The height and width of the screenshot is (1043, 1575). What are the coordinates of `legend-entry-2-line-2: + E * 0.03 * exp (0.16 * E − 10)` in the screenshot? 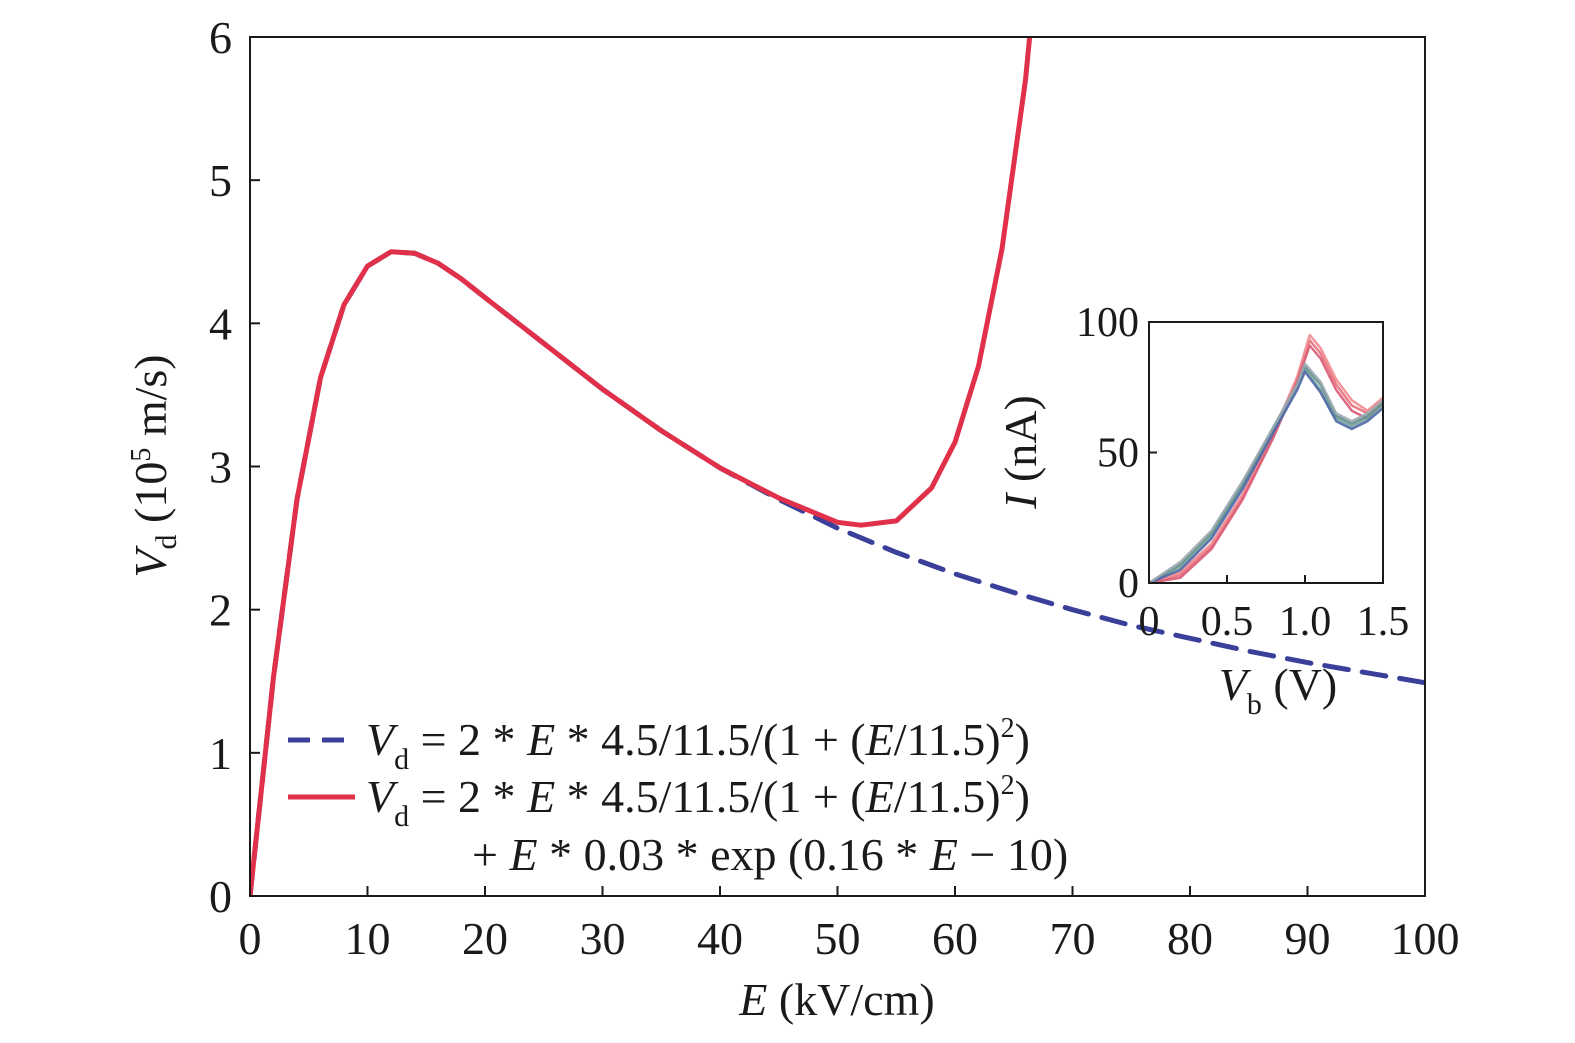 It's located at (770, 854).